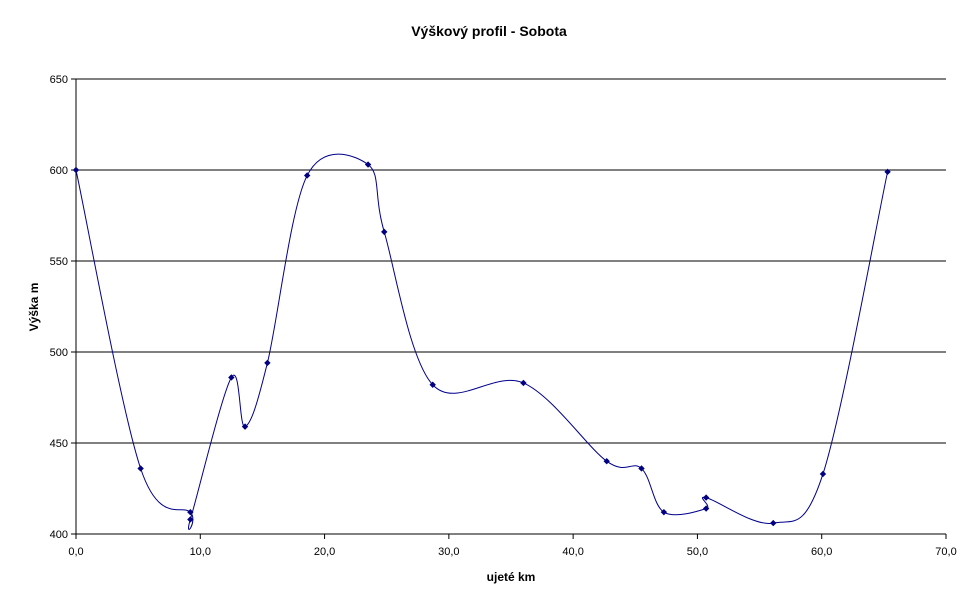 The image size is (970, 604). I want to click on x-tick-labels: 0,0 10,0 20,0 30,0 40,0 50,0 60,0 70,0, so click(512, 552).